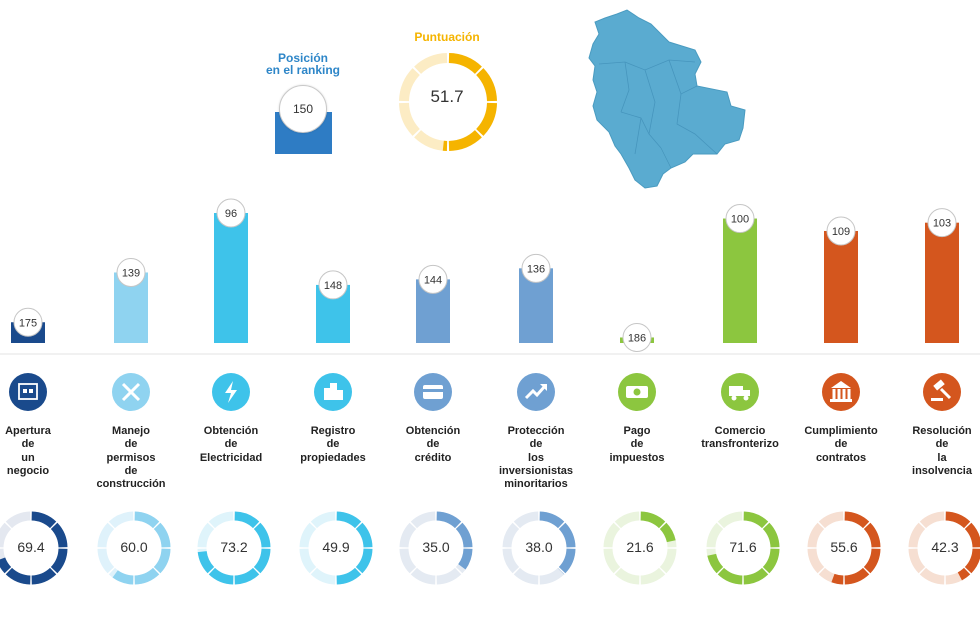 The height and width of the screenshot is (644, 980). I want to click on indicator-label-line: negocio, so click(28, 470).